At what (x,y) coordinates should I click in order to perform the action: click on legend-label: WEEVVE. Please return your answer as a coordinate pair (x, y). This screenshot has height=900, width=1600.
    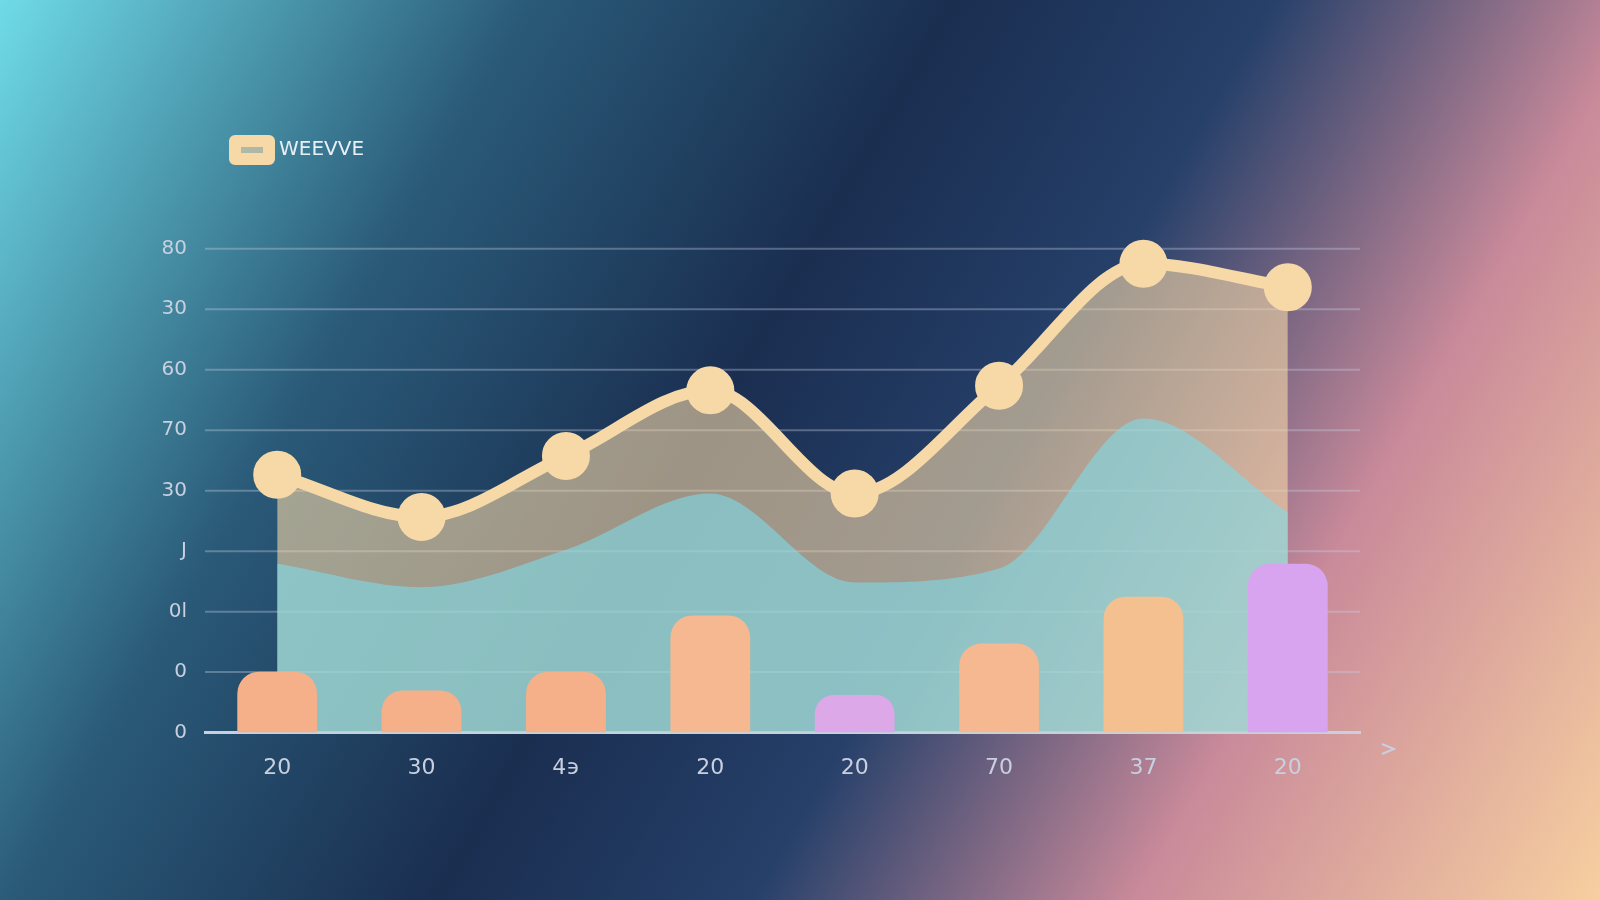
    Looking at the image, I should click on (322, 148).